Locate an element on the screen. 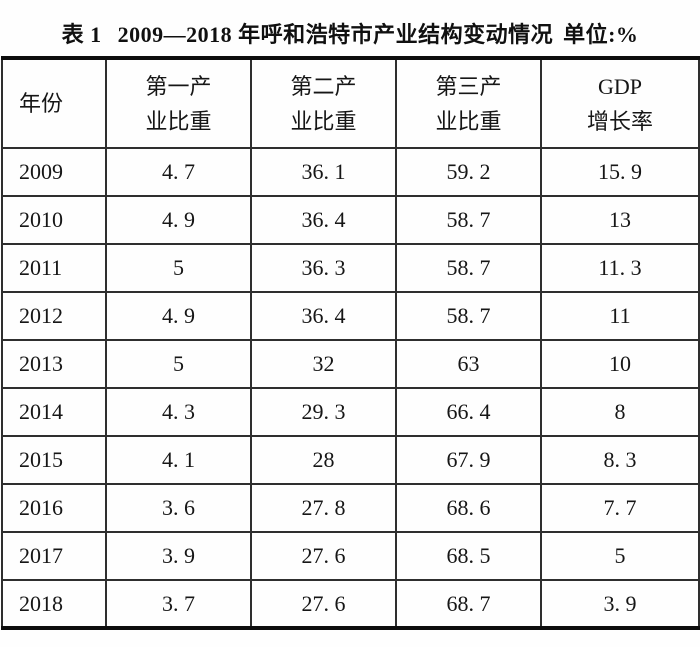 This screenshot has height=647, width=700. table-row: 2009 4. 7 36. 1 59. 2 15. 9 is located at coordinates (350, 172).